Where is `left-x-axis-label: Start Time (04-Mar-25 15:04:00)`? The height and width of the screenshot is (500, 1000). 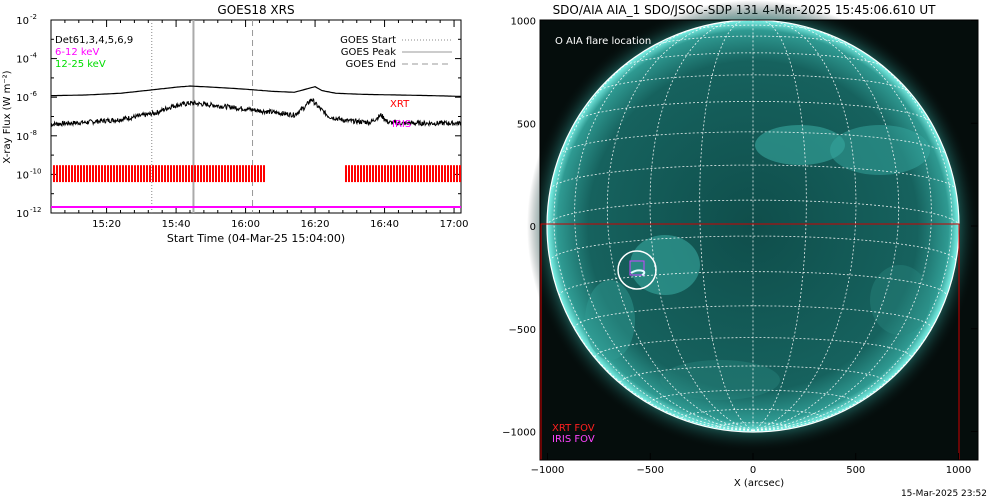
left-x-axis-label: Start Time (04-Mar-25 15:04:00) is located at coordinates (256, 238).